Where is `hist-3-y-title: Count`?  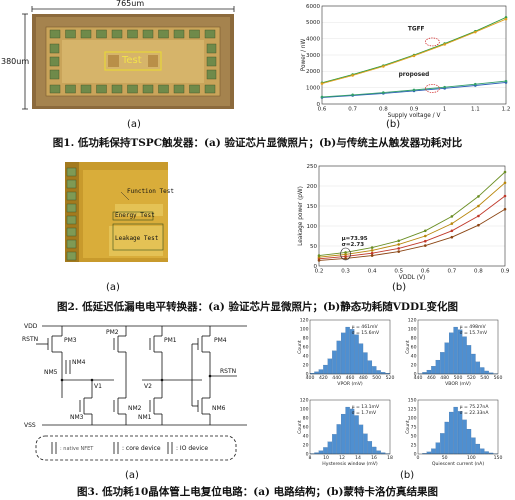 hist-3-y-title: Count is located at coordinates (408, 427).